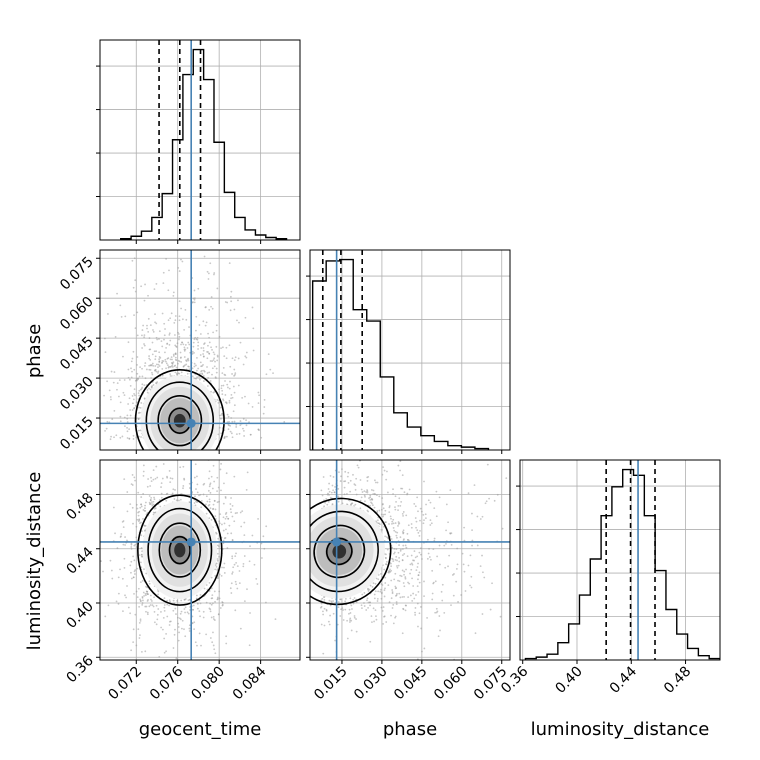 The width and height of the screenshot is (760, 760). Describe the element at coordinates (331, 684) in the screenshot. I see `x-tick-label-phase: 0.015` at that location.